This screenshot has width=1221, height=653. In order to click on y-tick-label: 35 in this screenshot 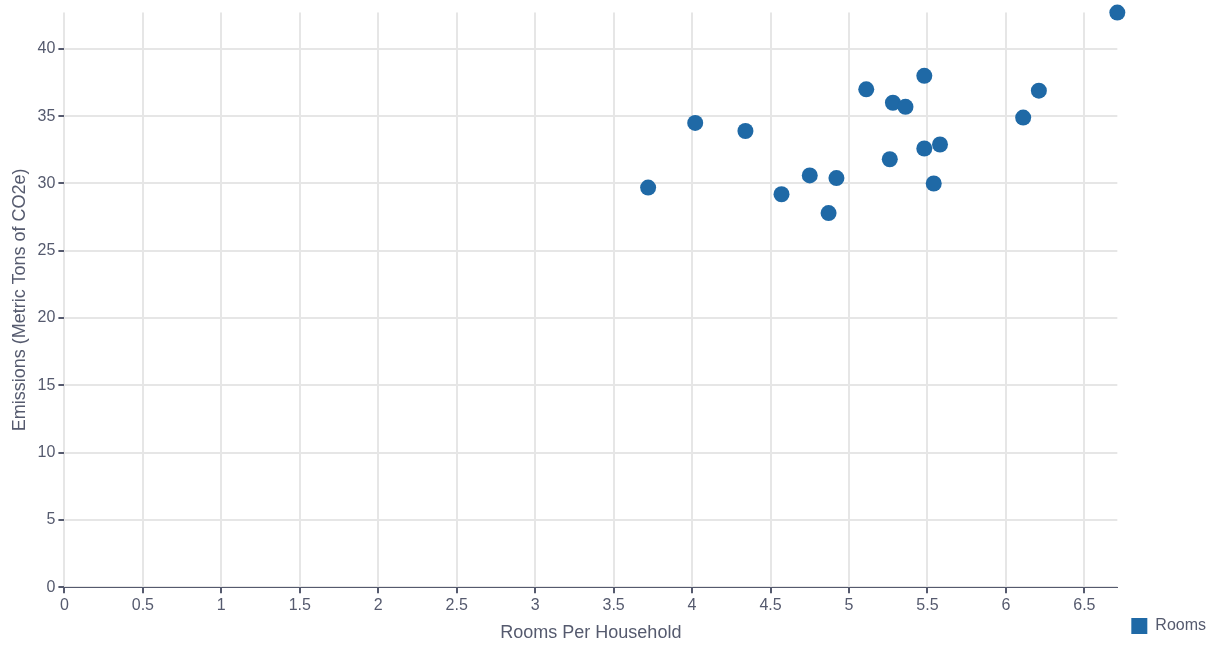, I will do `click(46, 115)`.